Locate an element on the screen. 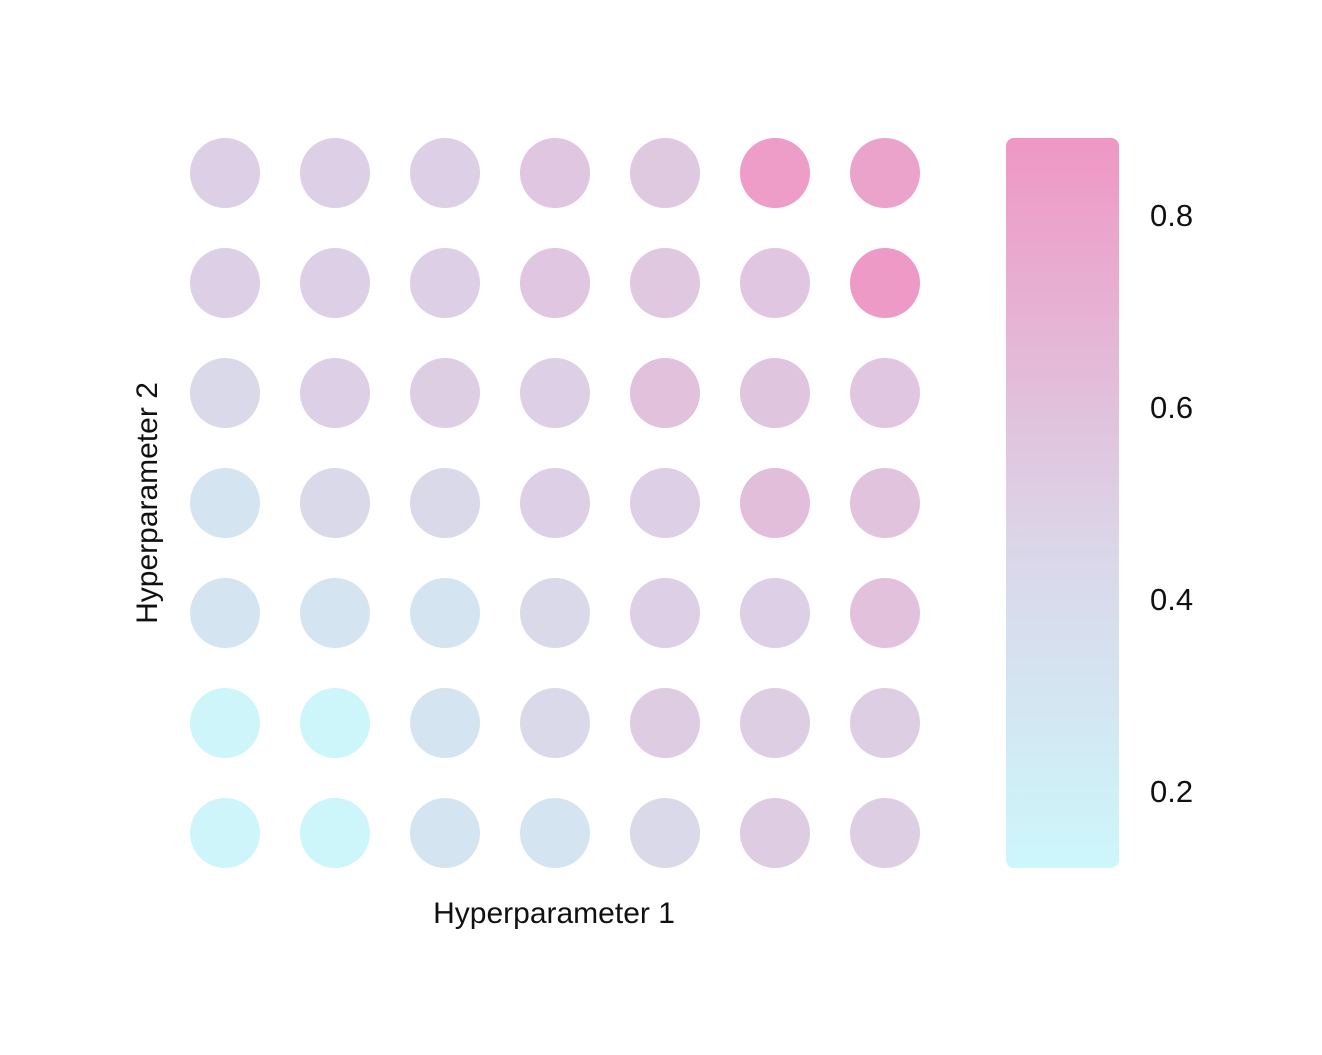 The image size is (1322, 1055). colorbar-tick-label: 0.2 is located at coordinates (1171, 791).